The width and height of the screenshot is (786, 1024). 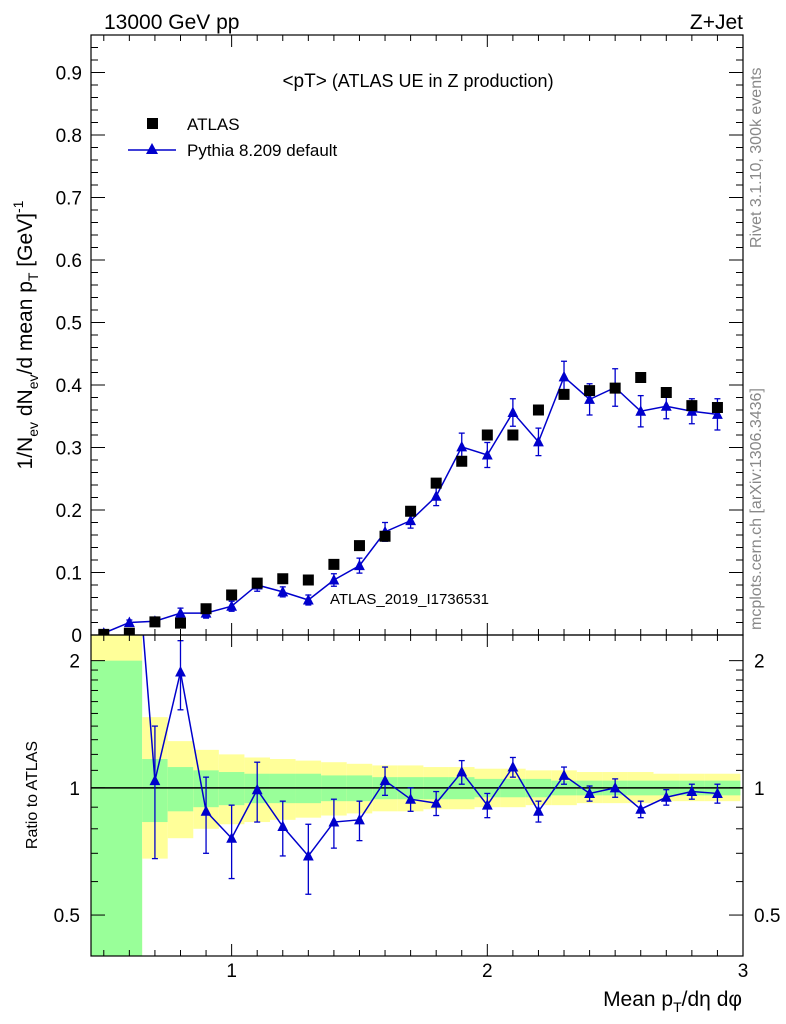 What do you see at coordinates (231, 971) in the screenshot?
I see `x-tick-label: 1` at bounding box center [231, 971].